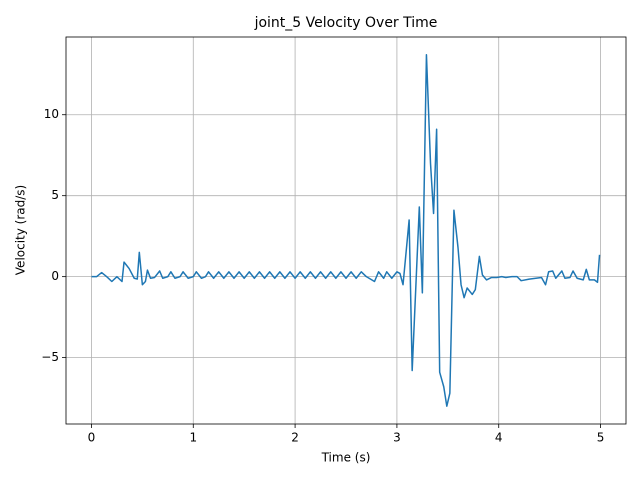  Describe the element at coordinates (499, 438) in the screenshot. I see `x-tick-label: 4` at that location.